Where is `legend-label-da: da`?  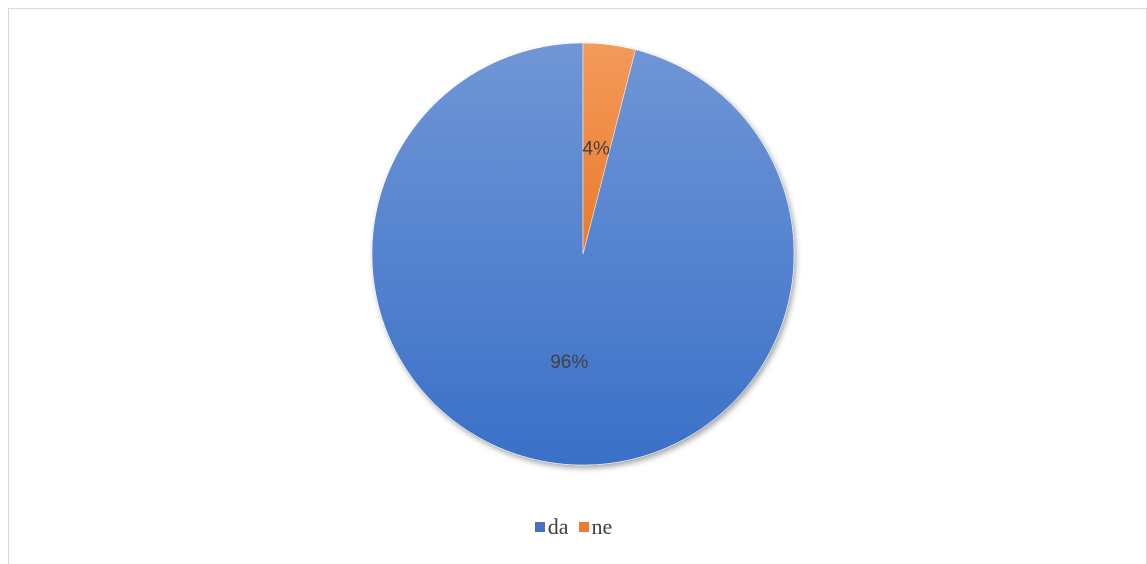 legend-label-da: da is located at coordinates (558, 526).